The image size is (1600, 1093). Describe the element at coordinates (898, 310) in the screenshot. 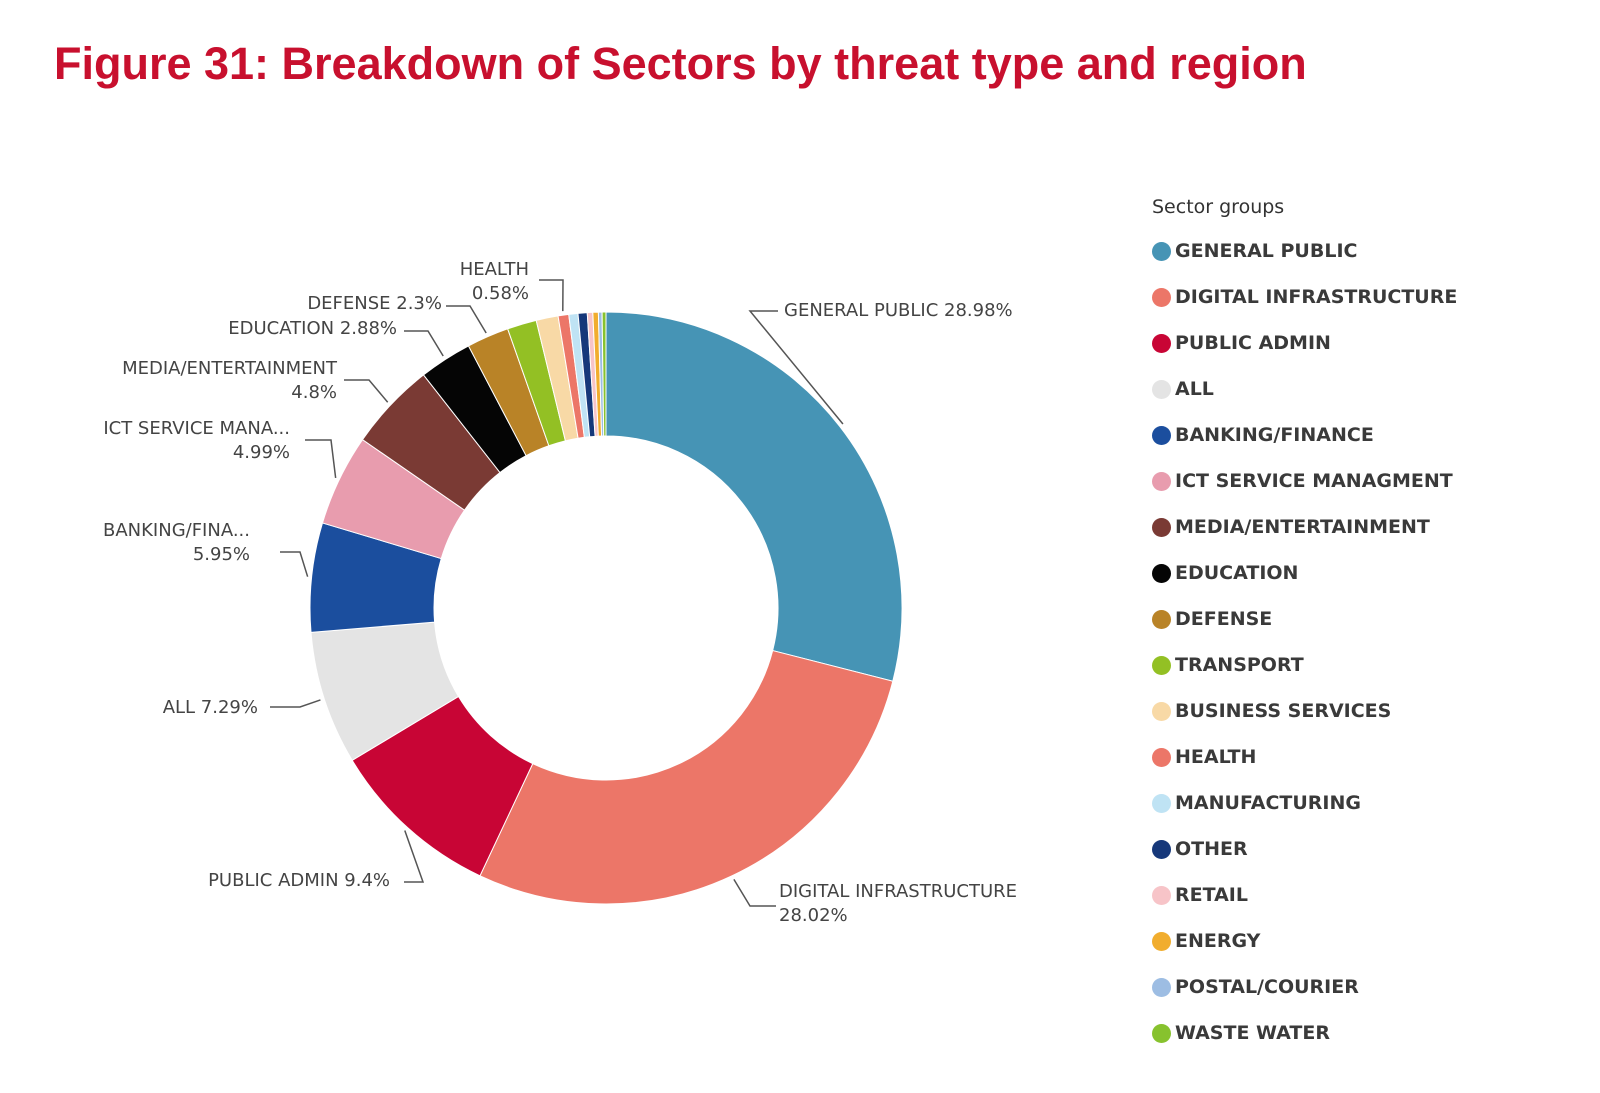

I see `data-label-general-public: GENERAL PUBLIC 28.98%` at that location.